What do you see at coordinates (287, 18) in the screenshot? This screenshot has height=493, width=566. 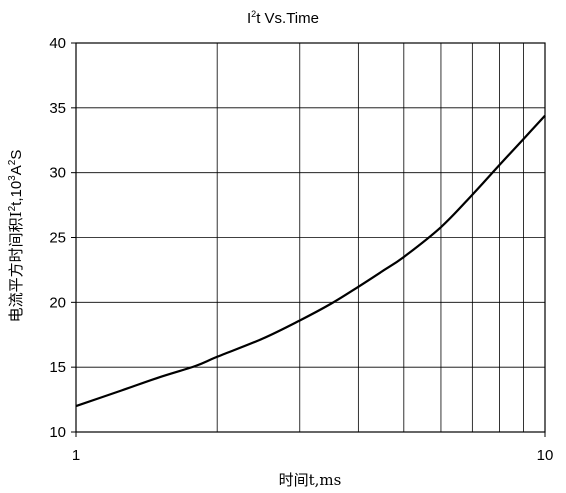 I see `chart-title-rest: t Vs.Time` at bounding box center [287, 18].